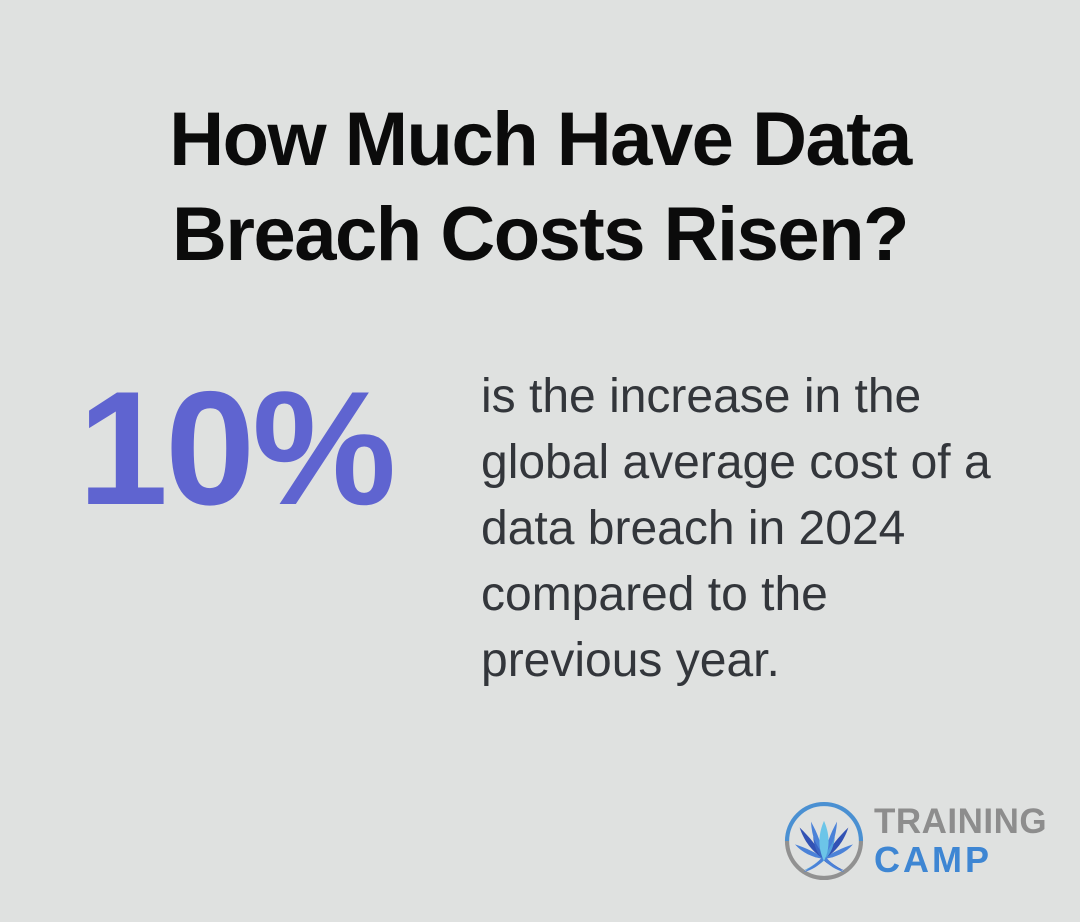 The width and height of the screenshot is (1080, 922). I want to click on logo-word-camp: CAMP, so click(933, 859).